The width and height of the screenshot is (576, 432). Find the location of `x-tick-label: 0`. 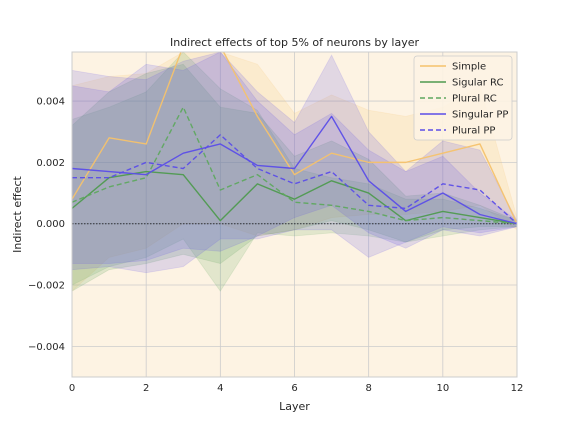

x-tick-label: 0 is located at coordinates (72, 388).